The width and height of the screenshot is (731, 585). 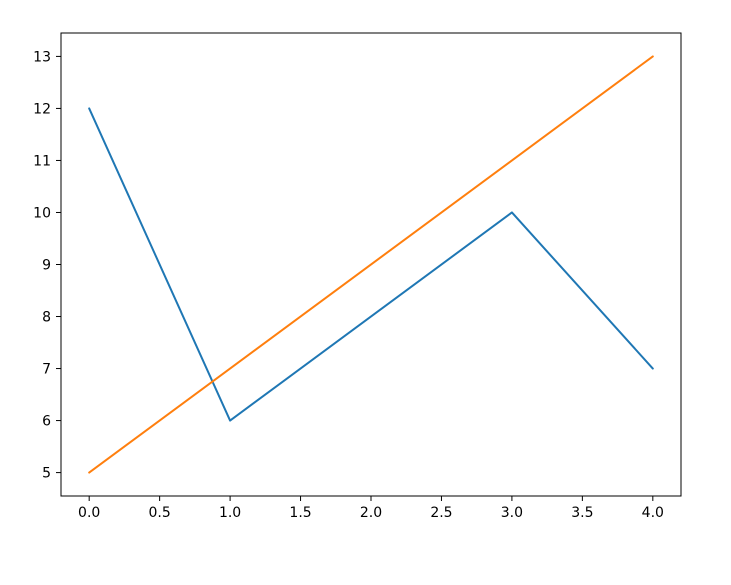 What do you see at coordinates (89, 513) in the screenshot?
I see `x-tick-label: 0.0` at bounding box center [89, 513].